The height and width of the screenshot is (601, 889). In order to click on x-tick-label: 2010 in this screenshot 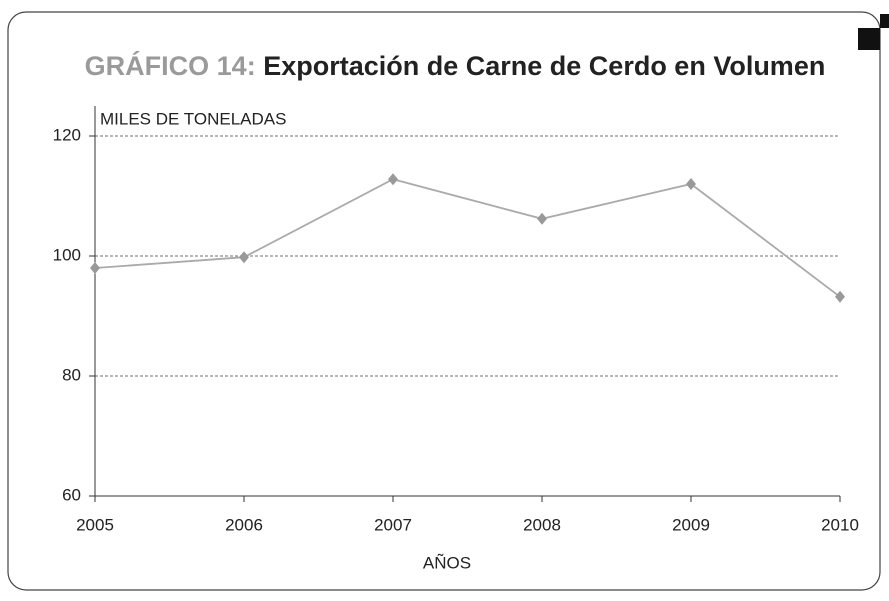, I will do `click(840, 524)`.